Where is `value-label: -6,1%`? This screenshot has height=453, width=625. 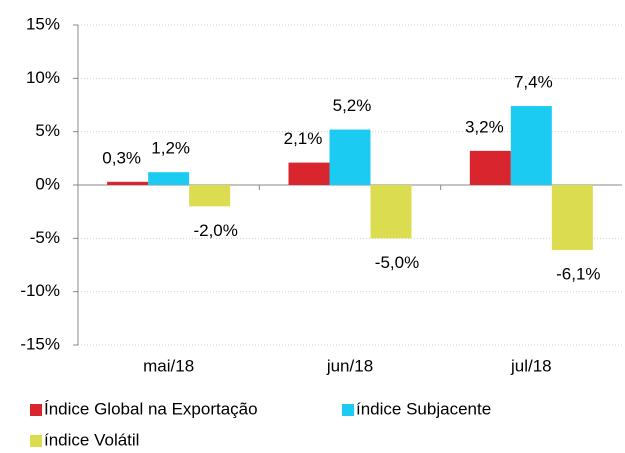
value-label: -6,1% is located at coordinates (578, 274).